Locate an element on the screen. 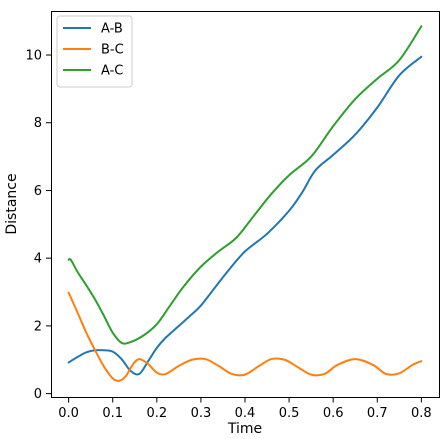 The height and width of the screenshot is (439, 445). x-tick-label: 0.6 is located at coordinates (333, 413).